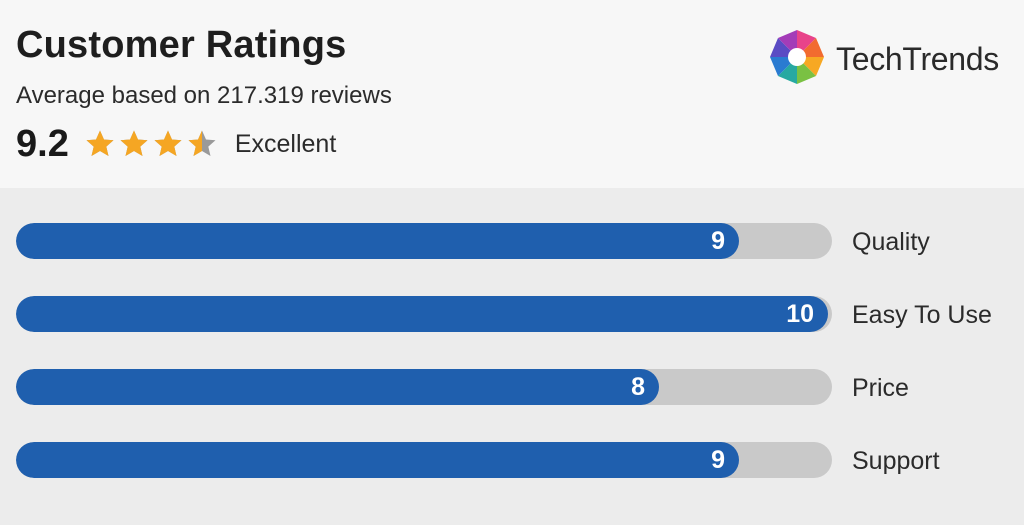  Describe the element at coordinates (337, 387) in the screenshot. I see `rating-bar: 8` at that location.